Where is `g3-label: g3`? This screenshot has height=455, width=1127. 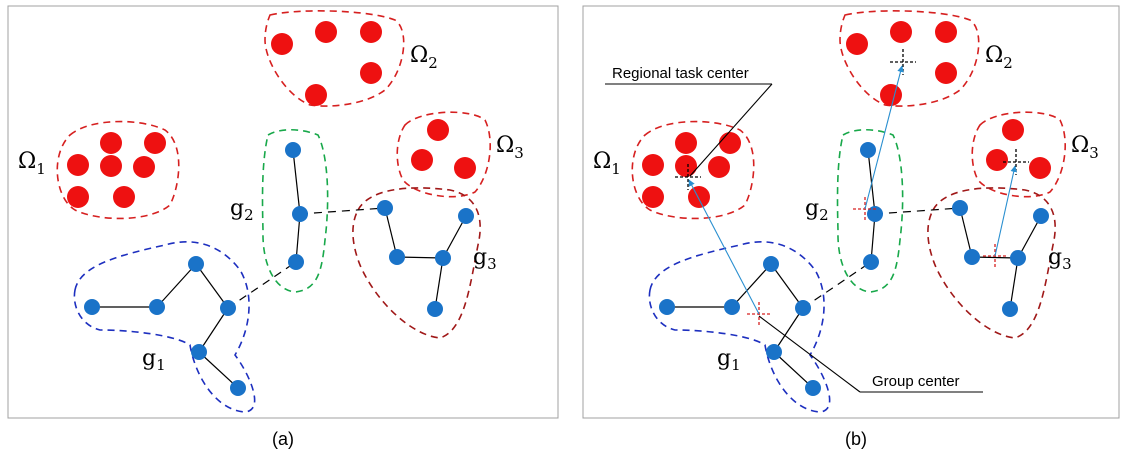 g3-label: g3 is located at coordinates (1060, 259).